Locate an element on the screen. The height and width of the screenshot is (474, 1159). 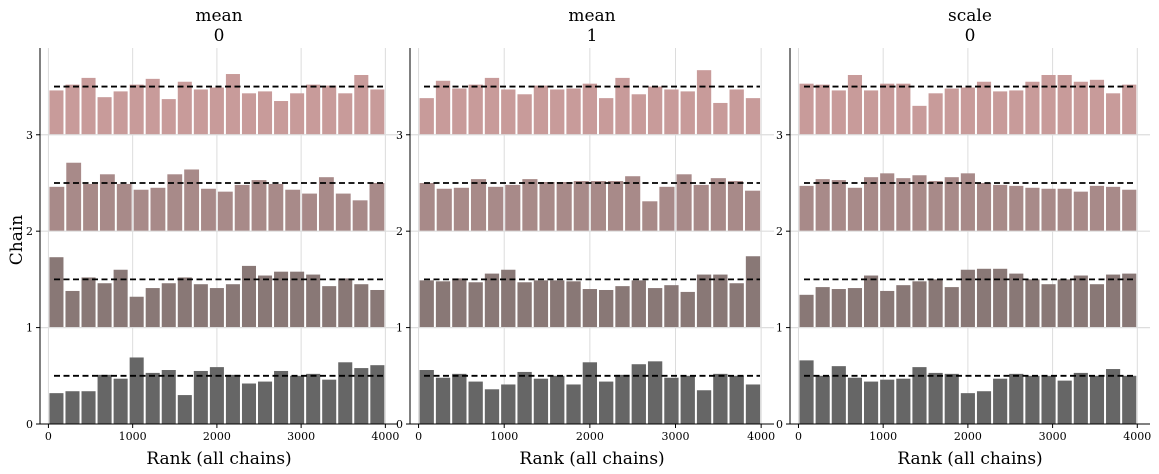
y-axis-label: Chain is located at coordinates (17, 240).